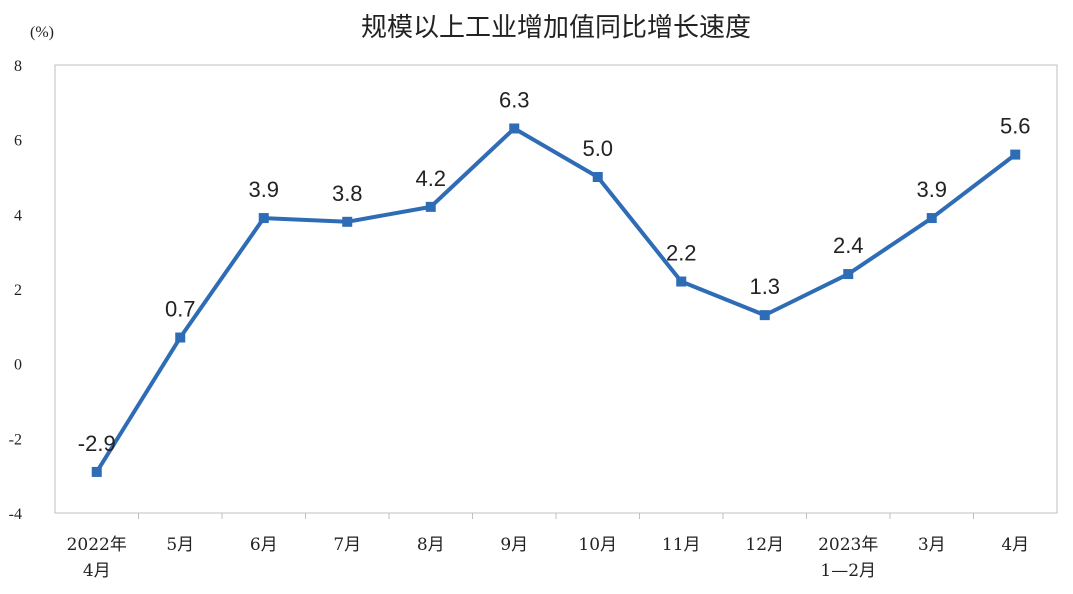 The width and height of the screenshot is (1073, 594). I want to click on data-label: 0.7, so click(180, 309).